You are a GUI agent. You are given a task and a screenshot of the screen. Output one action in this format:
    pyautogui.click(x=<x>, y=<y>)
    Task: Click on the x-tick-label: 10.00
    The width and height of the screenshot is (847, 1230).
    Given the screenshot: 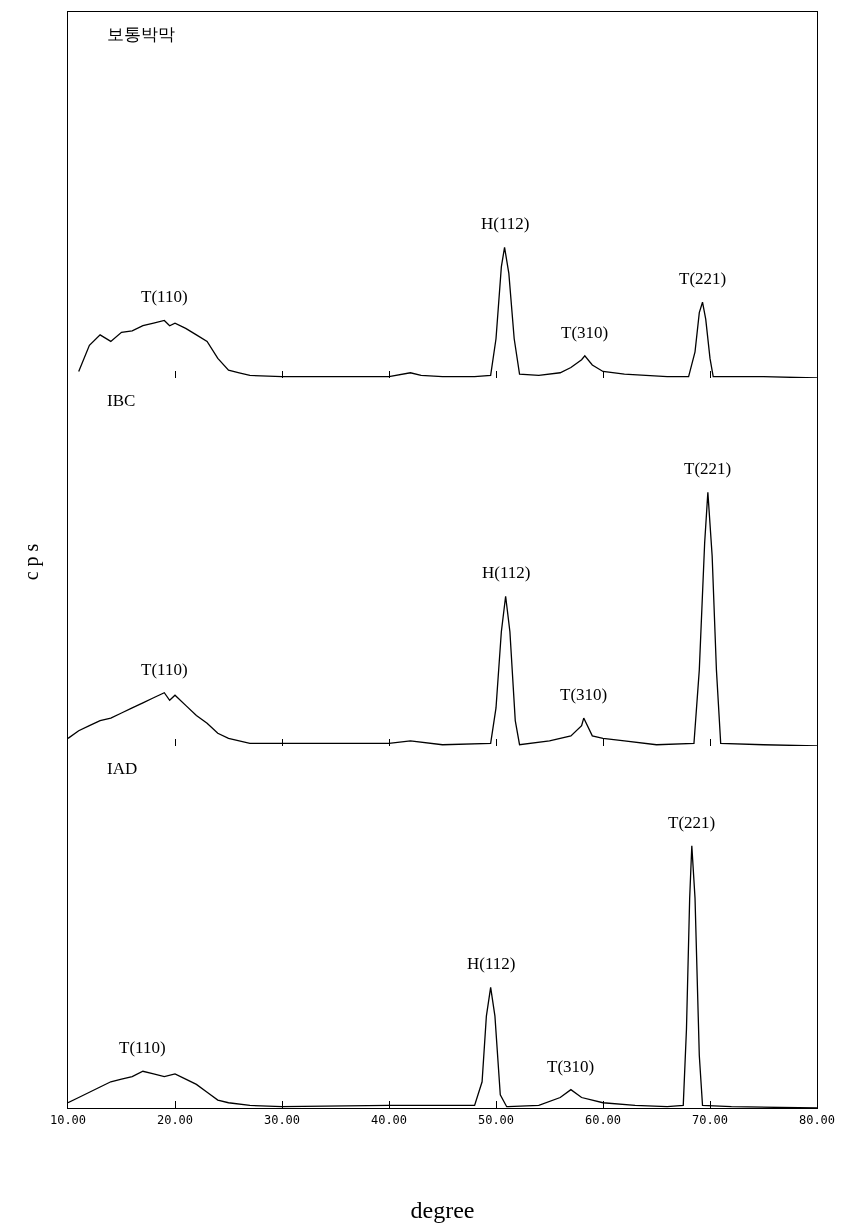 What is the action you would take?
    pyautogui.click(x=68, y=1119)
    